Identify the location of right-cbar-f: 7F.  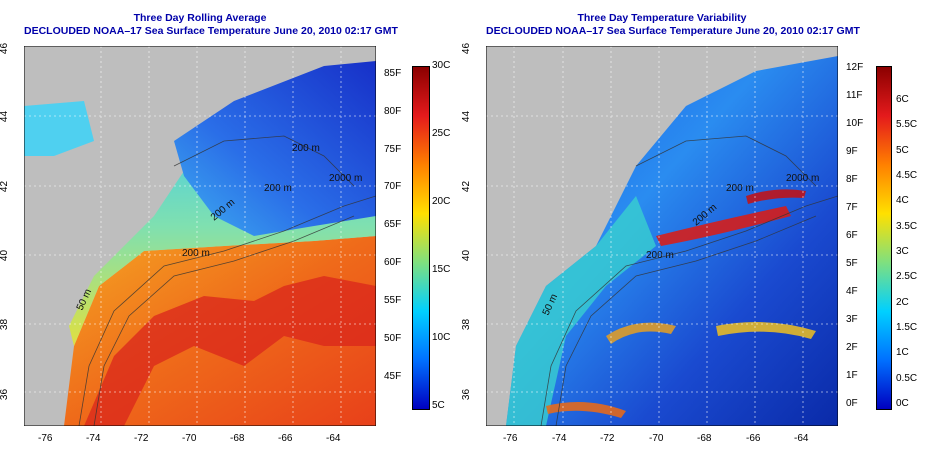
(852, 207).